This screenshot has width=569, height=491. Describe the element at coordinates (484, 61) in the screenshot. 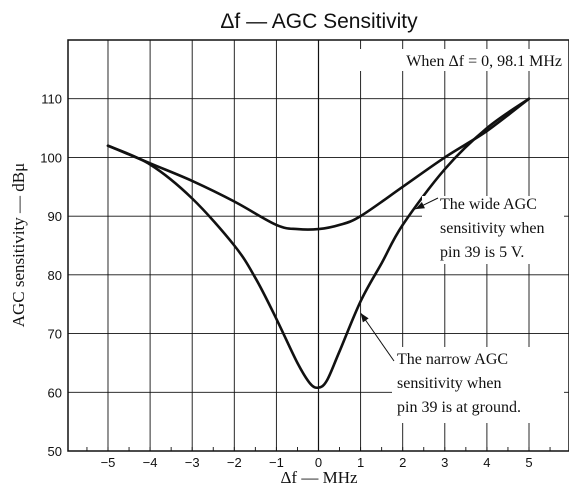

I see `frequency-note: When Δf = 0, 98.1 MHz` at that location.